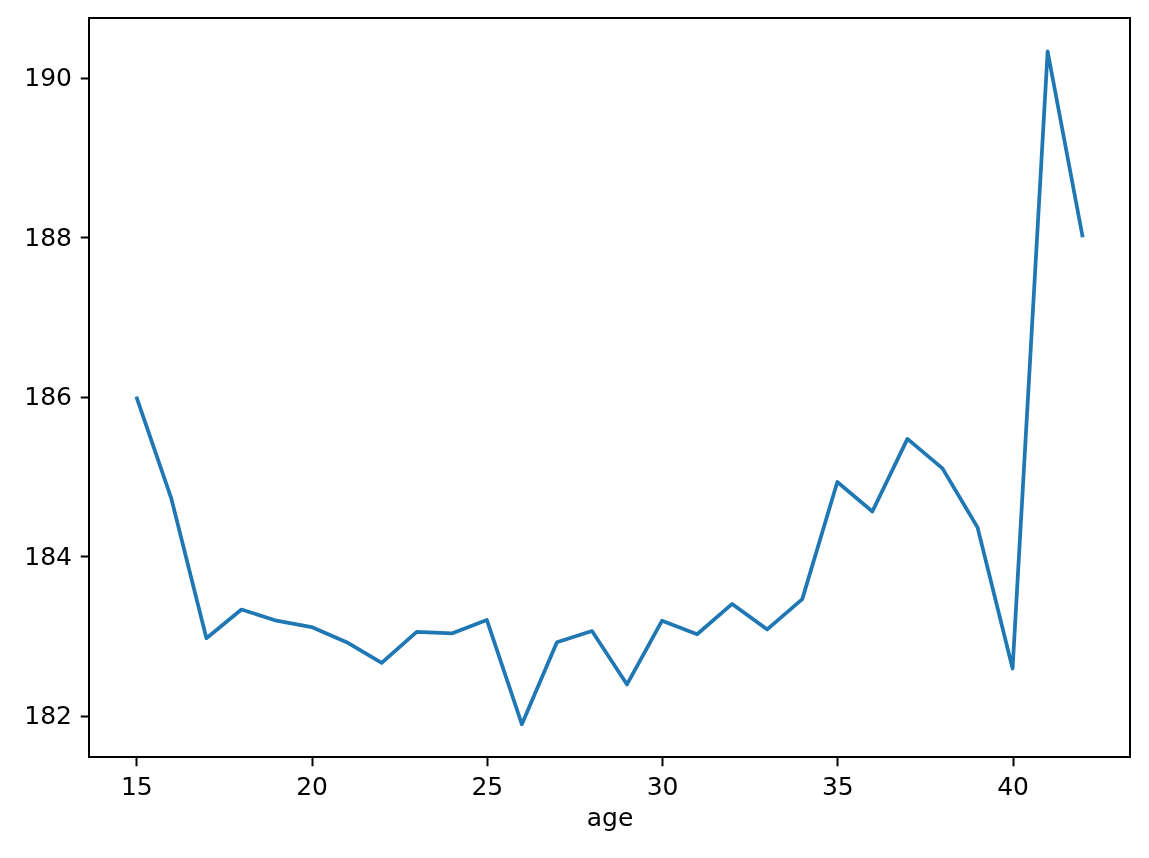 The width and height of the screenshot is (1149, 858). What do you see at coordinates (837, 786) in the screenshot?
I see `x-tick-label: 35` at bounding box center [837, 786].